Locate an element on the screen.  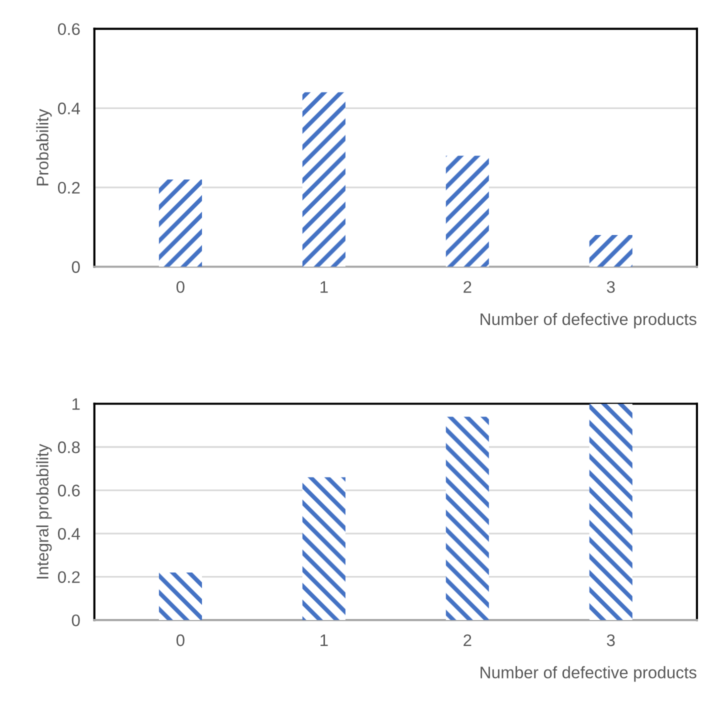
y-tick-label: 0.8 is located at coordinates (69, 447).